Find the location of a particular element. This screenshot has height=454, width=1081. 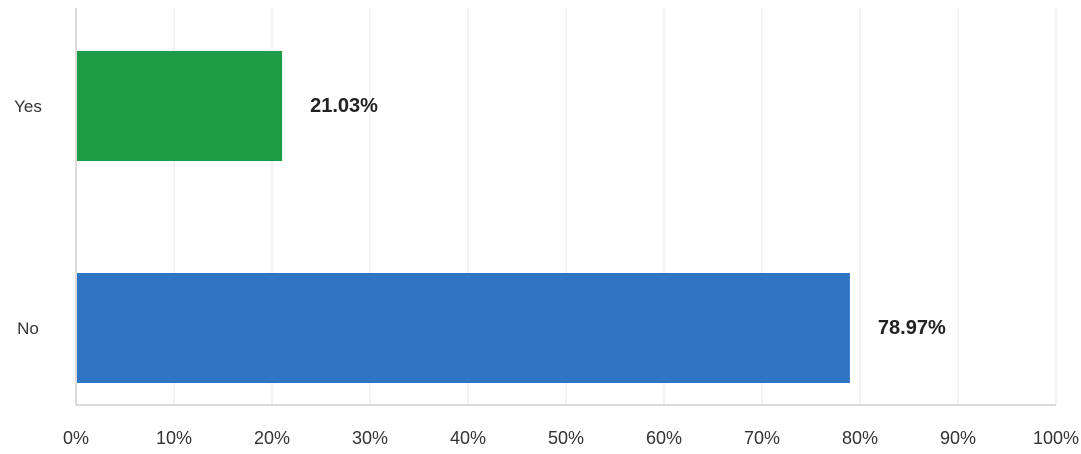

x-tick-label: 90% is located at coordinates (958, 438).